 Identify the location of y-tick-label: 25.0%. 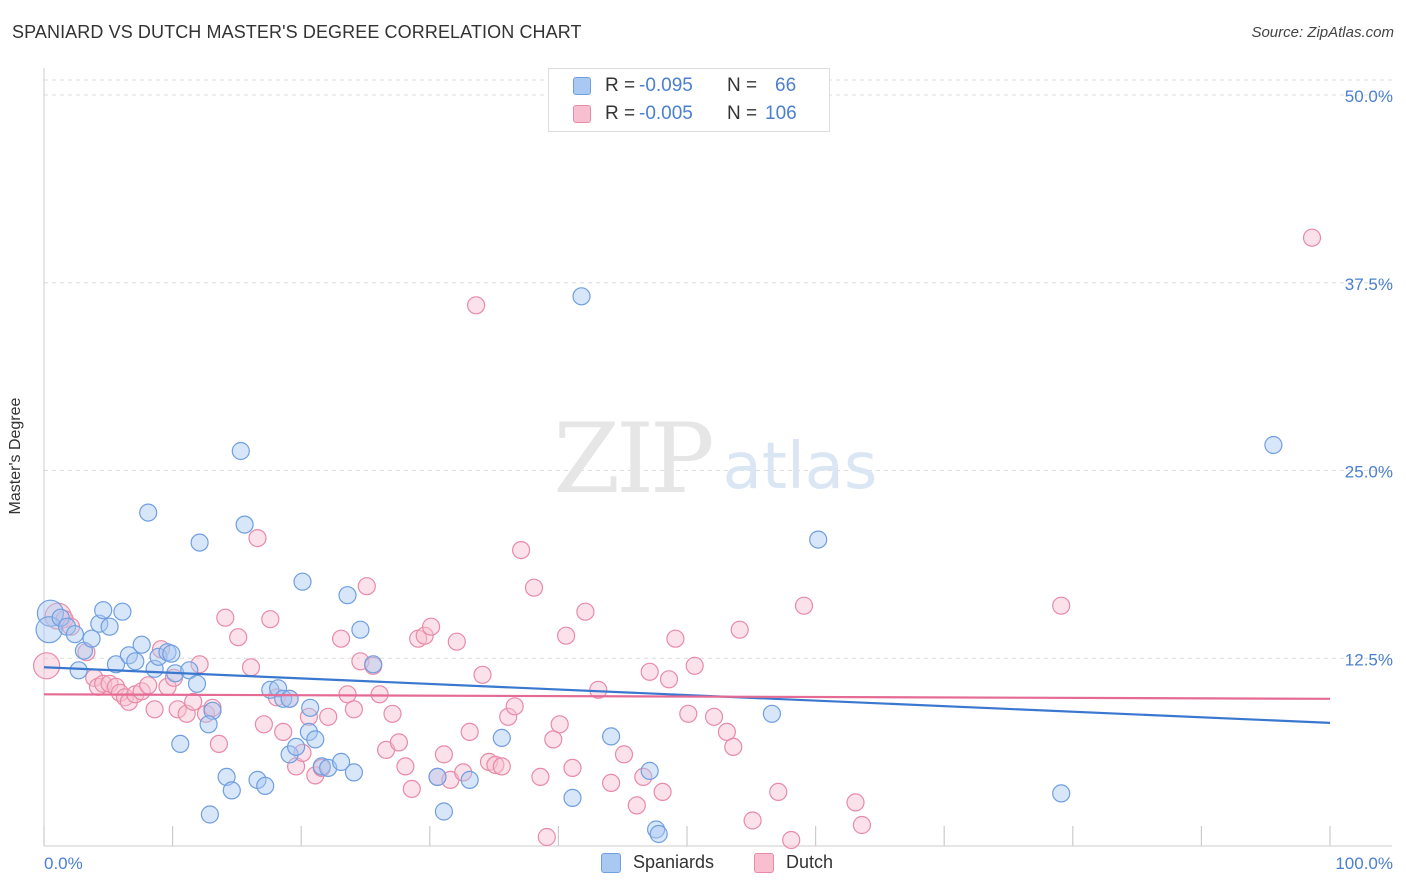
(1369, 472).